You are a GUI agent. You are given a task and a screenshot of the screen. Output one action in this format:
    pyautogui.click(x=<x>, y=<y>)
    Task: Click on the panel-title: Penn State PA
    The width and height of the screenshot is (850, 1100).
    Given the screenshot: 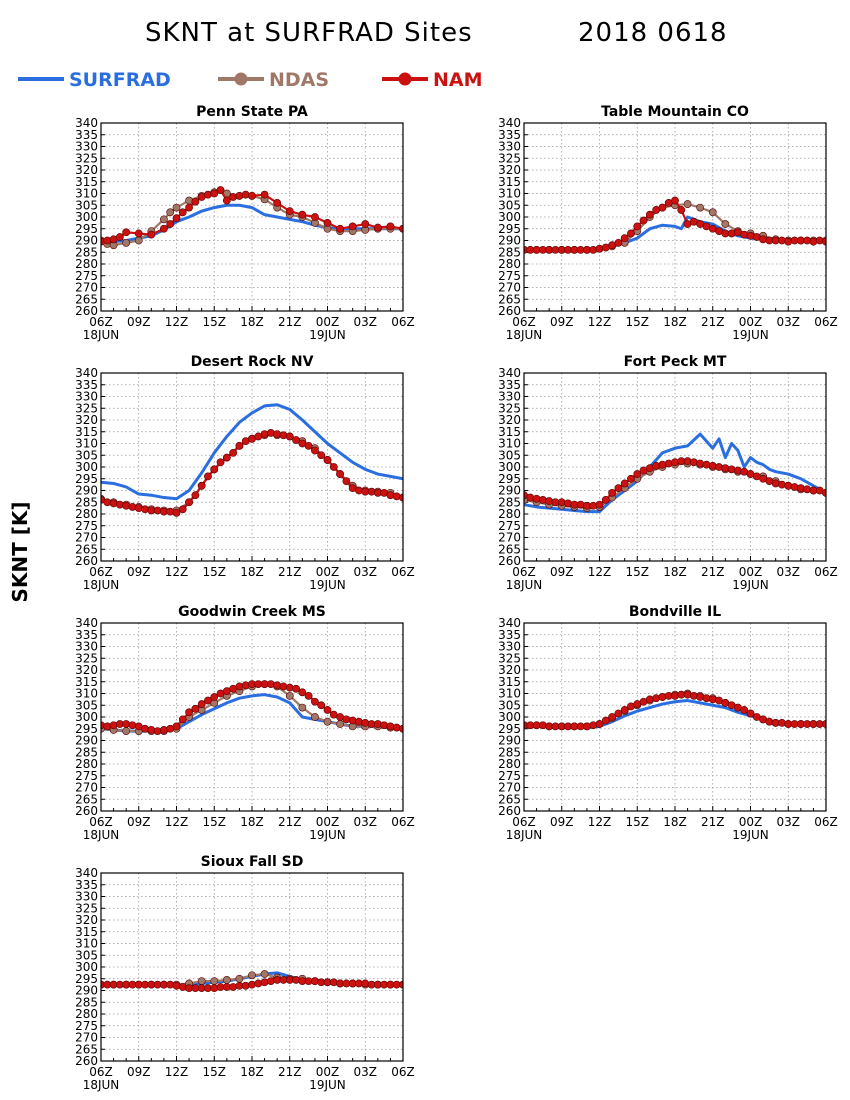 What is the action you would take?
    pyautogui.click(x=252, y=112)
    